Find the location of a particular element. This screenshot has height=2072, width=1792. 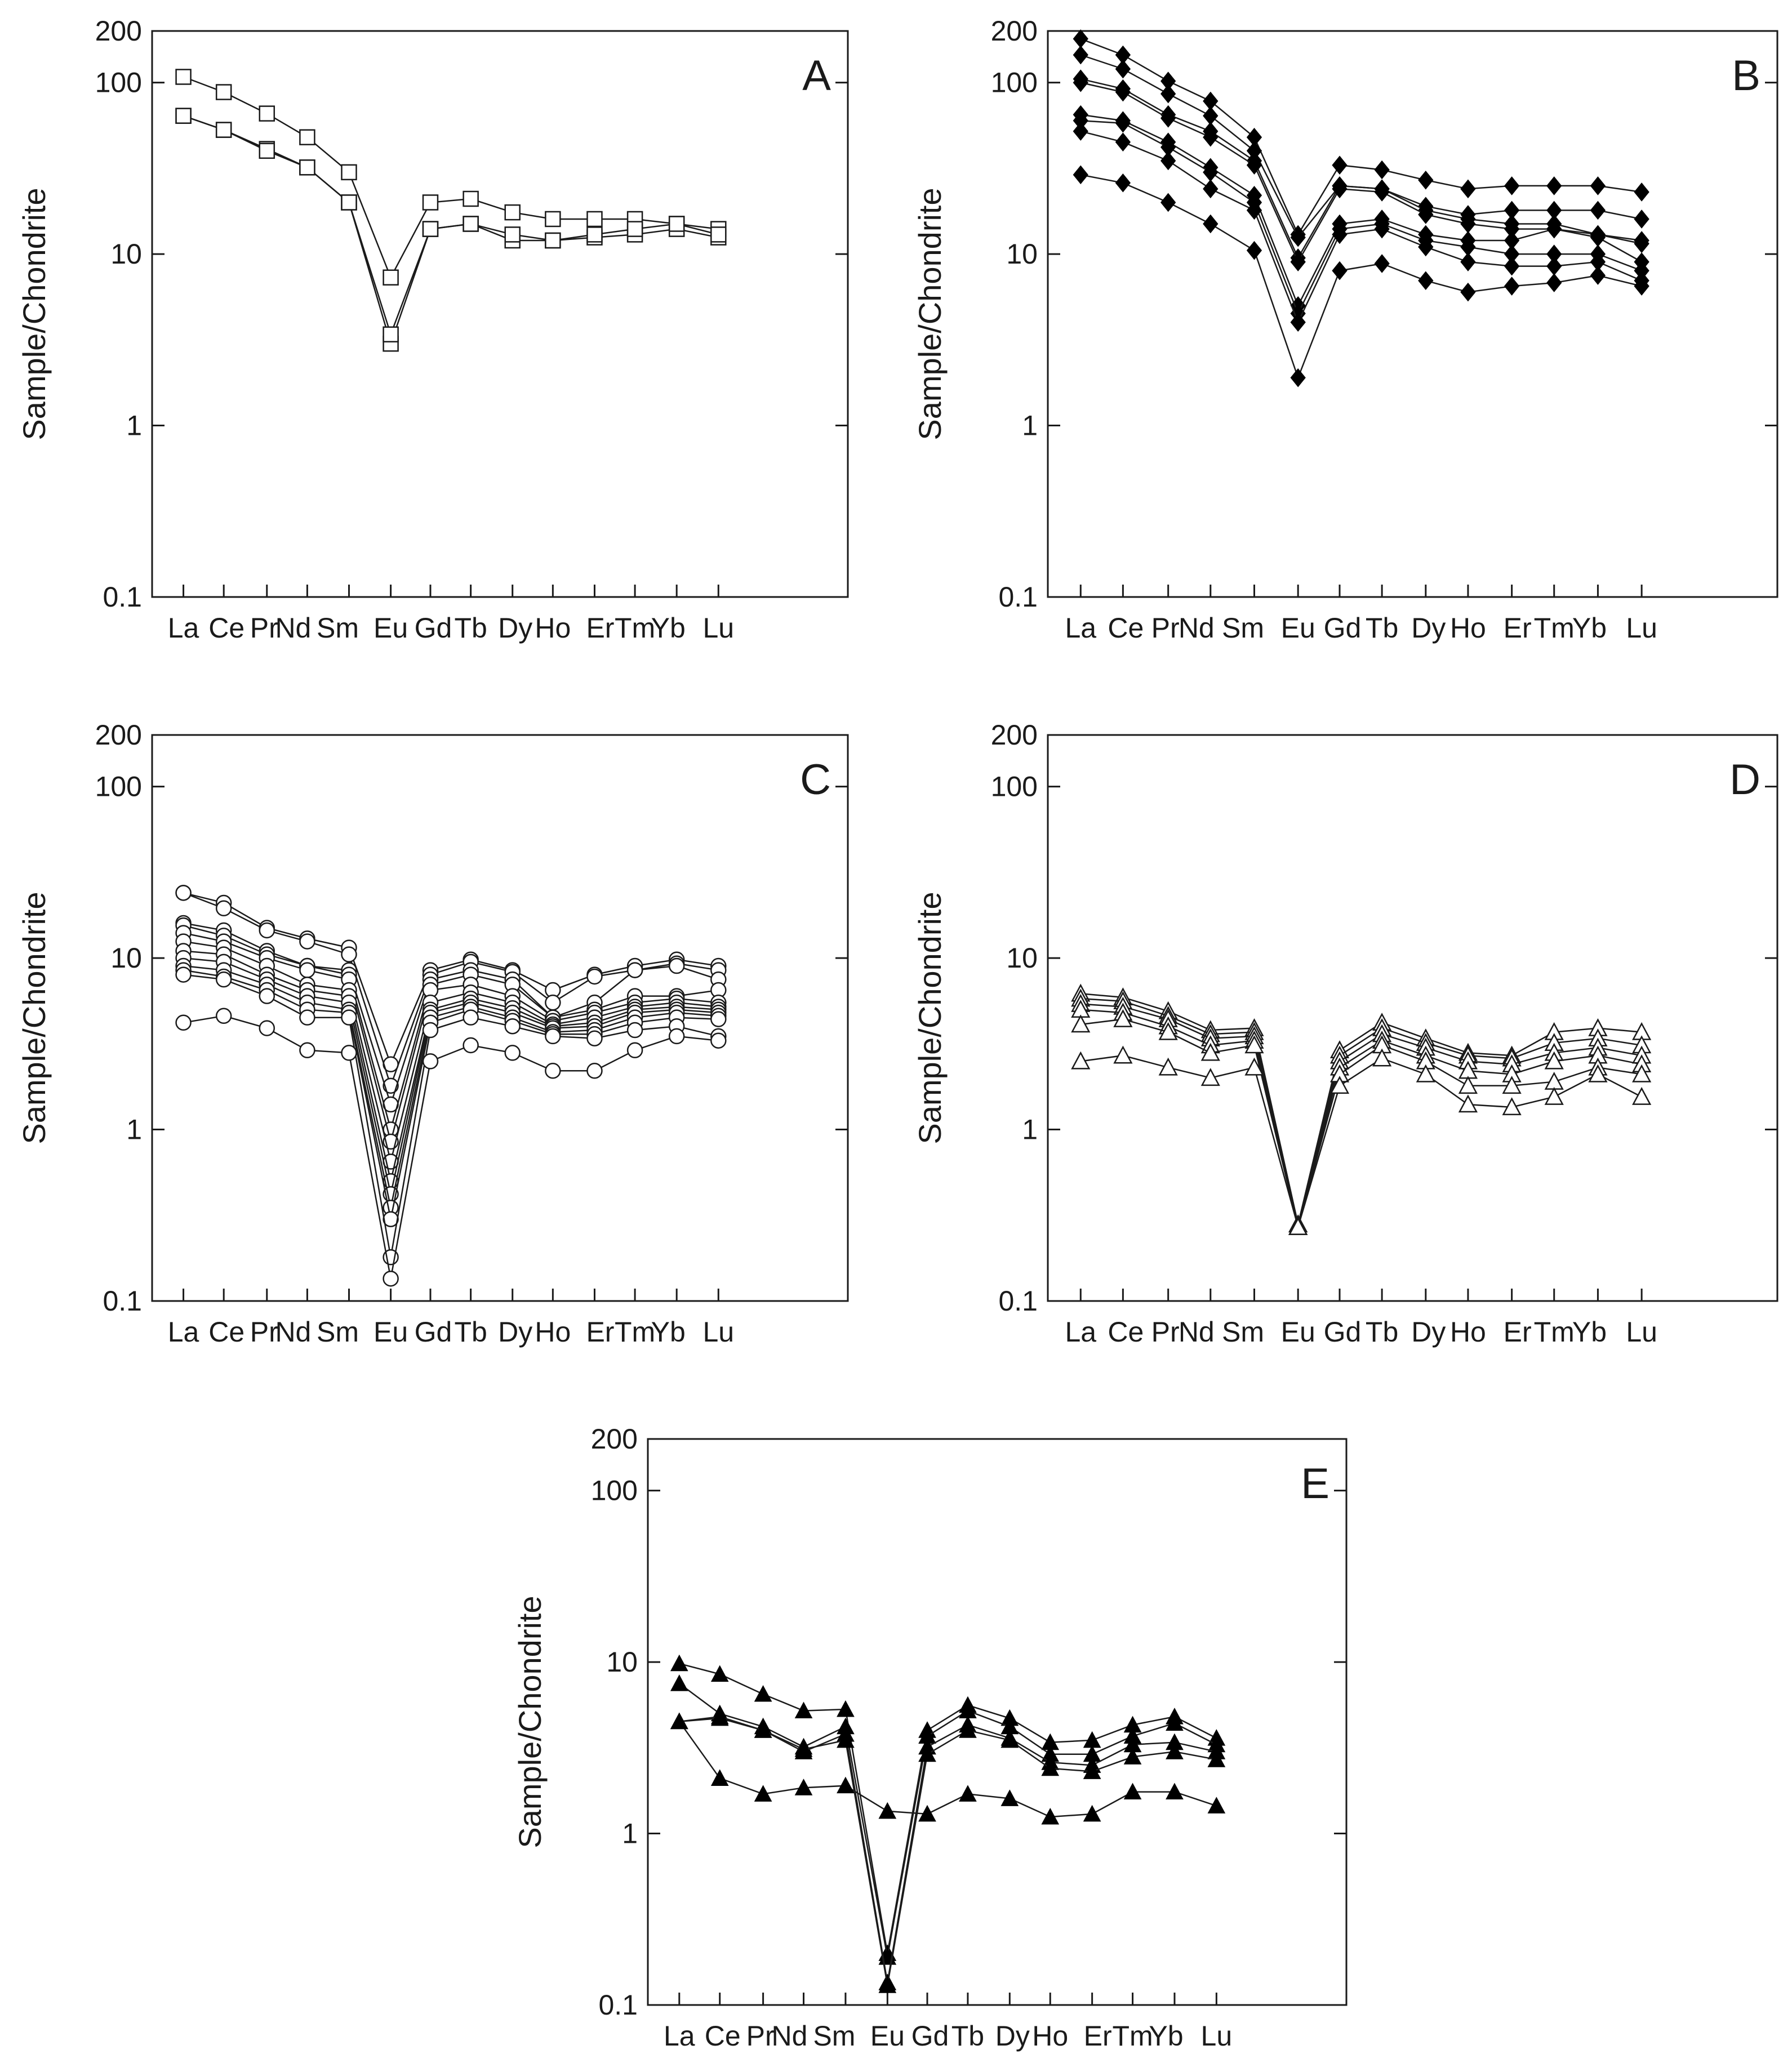

panel-e-xtick-label: Nd is located at coordinates (790, 2036).